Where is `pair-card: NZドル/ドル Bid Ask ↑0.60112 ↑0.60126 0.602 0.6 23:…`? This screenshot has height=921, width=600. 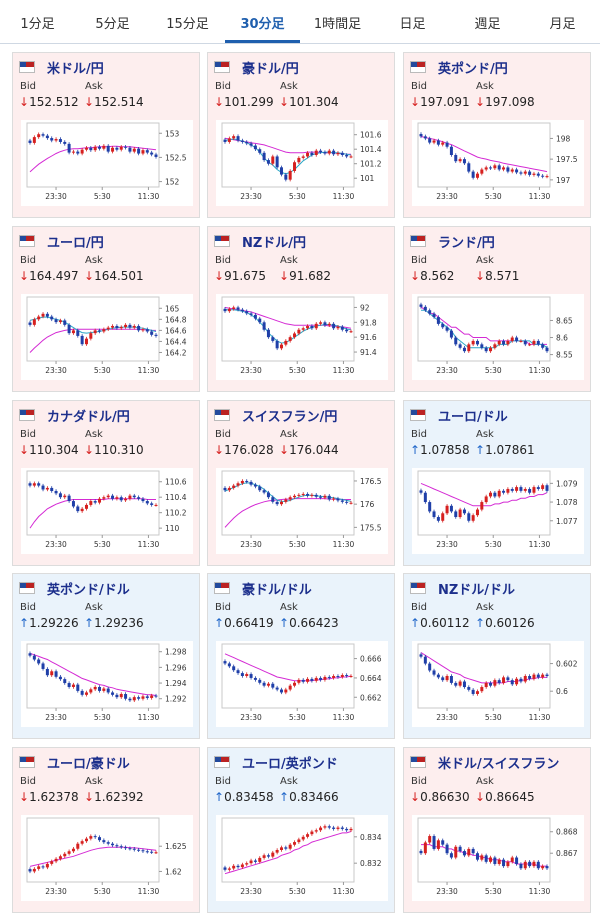 pair-card: NZドル/ドル Bid Ask ↑0.60112 ↑0.60126 0.602 0.6 23:… is located at coordinates (497, 656).